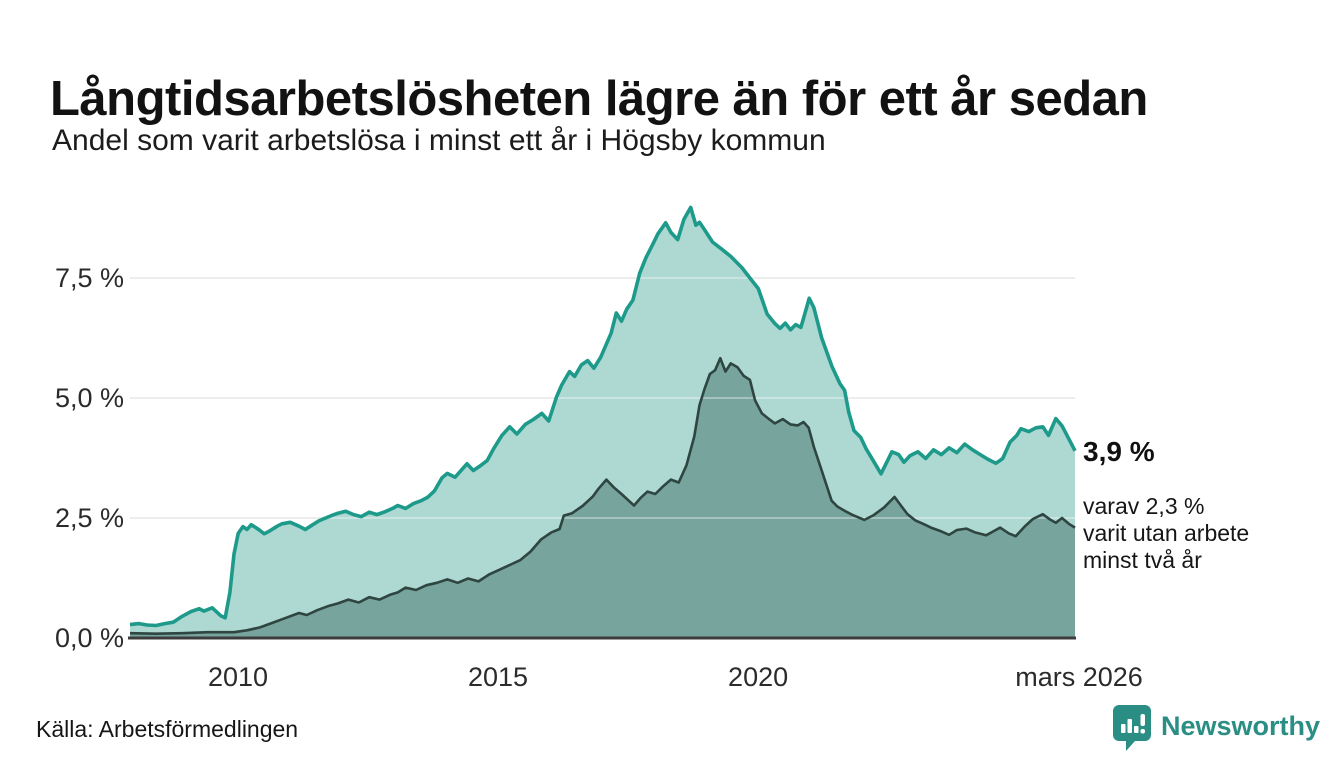 Image resolution: width=1340 pixels, height=780 pixels. Describe the element at coordinates (89, 398) in the screenshot. I see `y-axis-tick-label: 5,0 %` at that location.